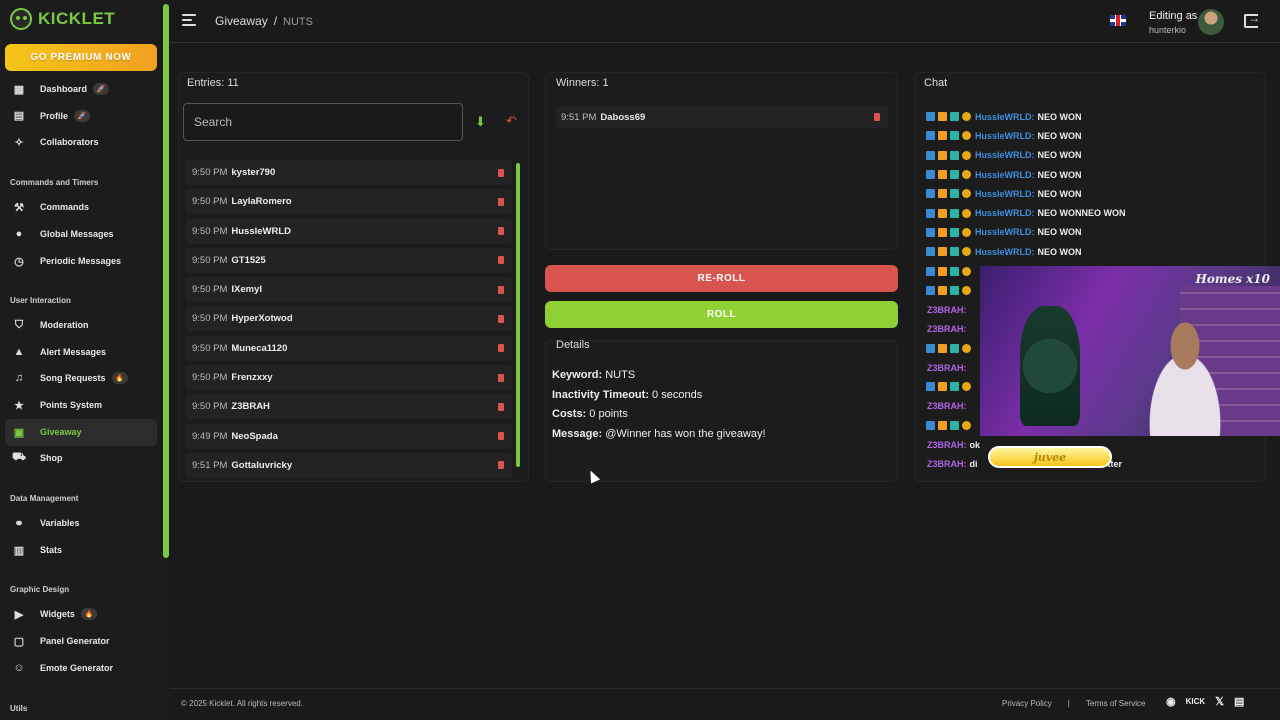  Describe the element at coordinates (19, 432) in the screenshot. I see `gift-icon: ▣` at that location.